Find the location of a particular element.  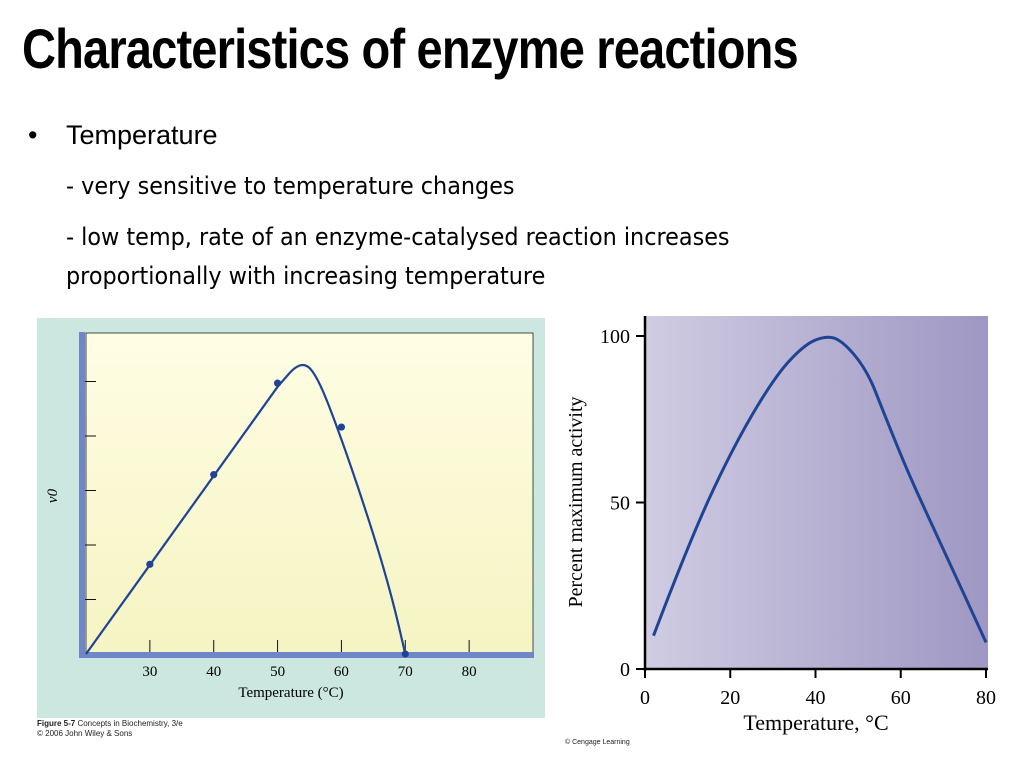

left-x-tick-label: 60 is located at coordinates (341, 672).